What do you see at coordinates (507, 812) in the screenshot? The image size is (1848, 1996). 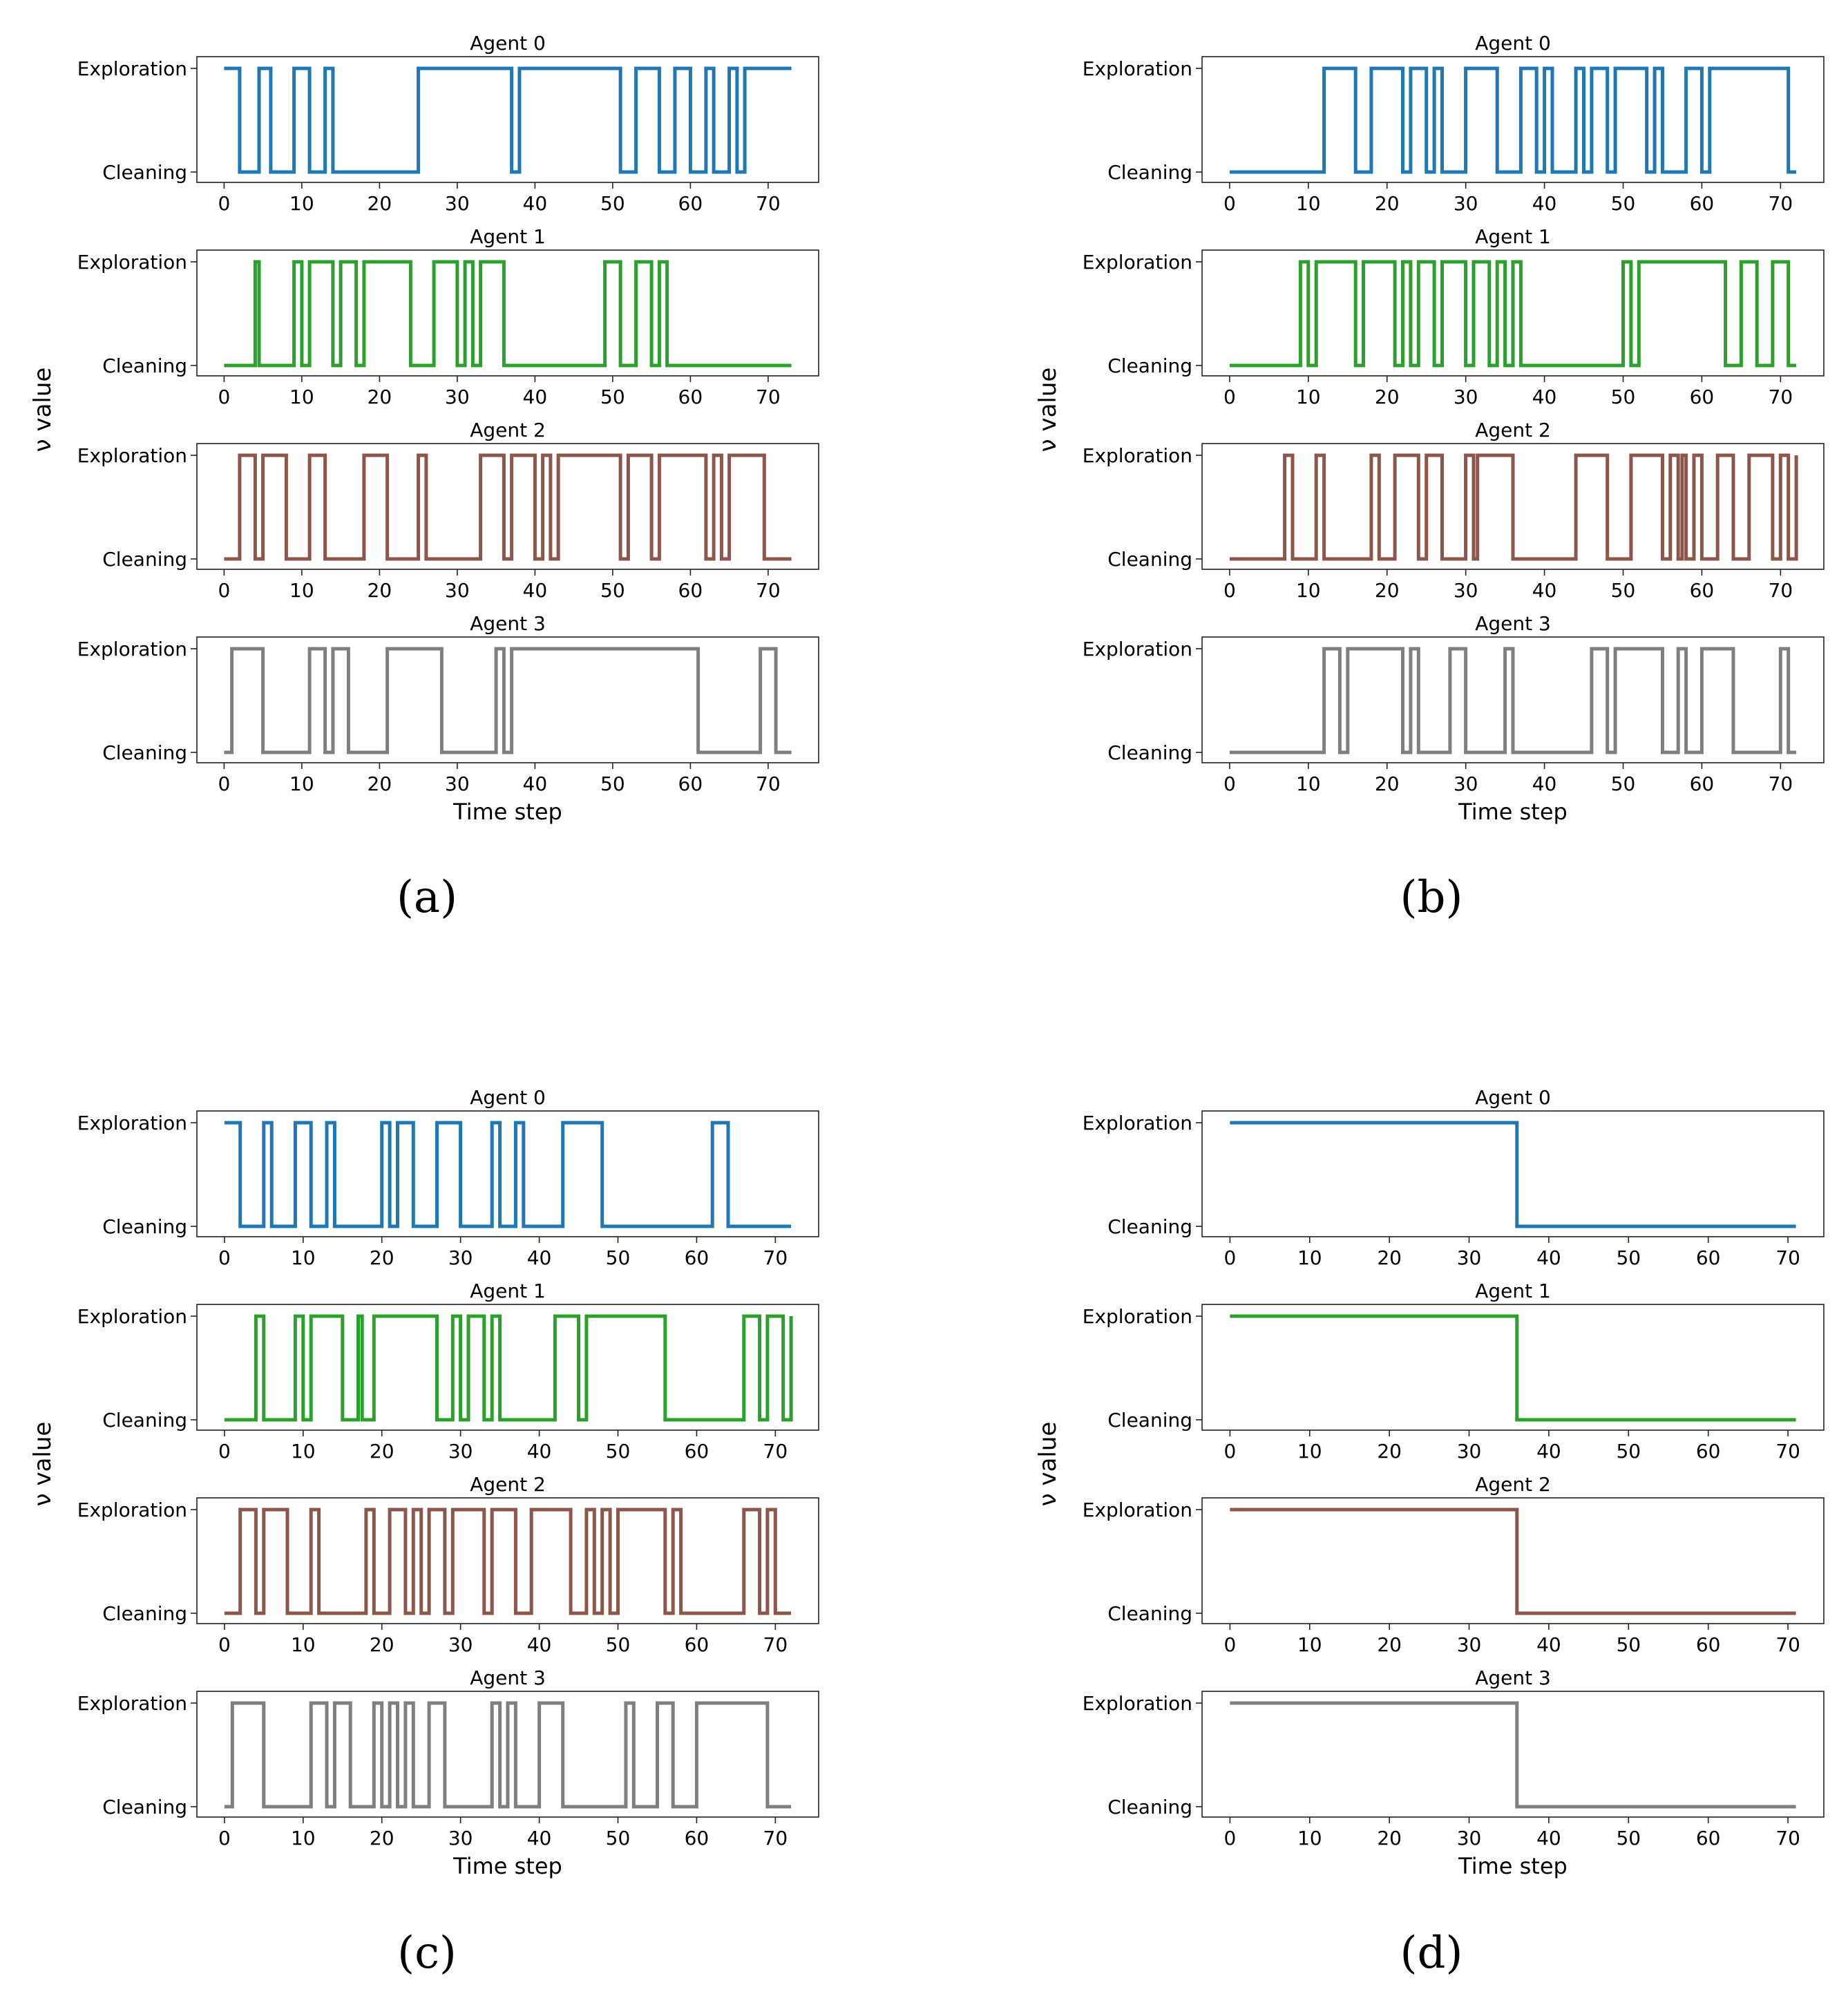 I see `x-axis-label: Time step` at bounding box center [507, 812].